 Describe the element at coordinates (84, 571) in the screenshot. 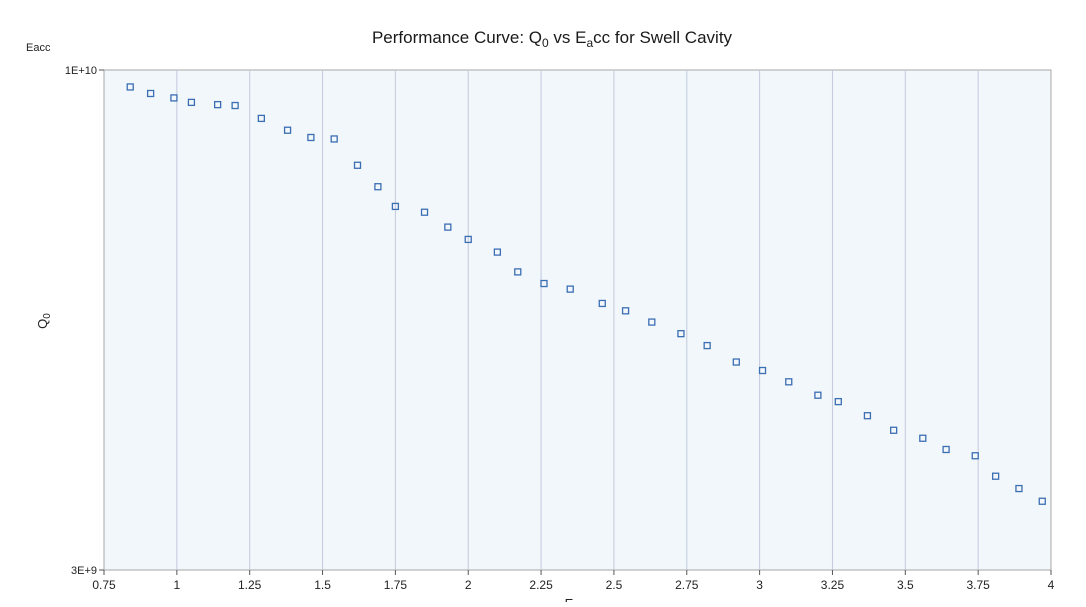

I see `y-tick-label: 3E+9` at that location.